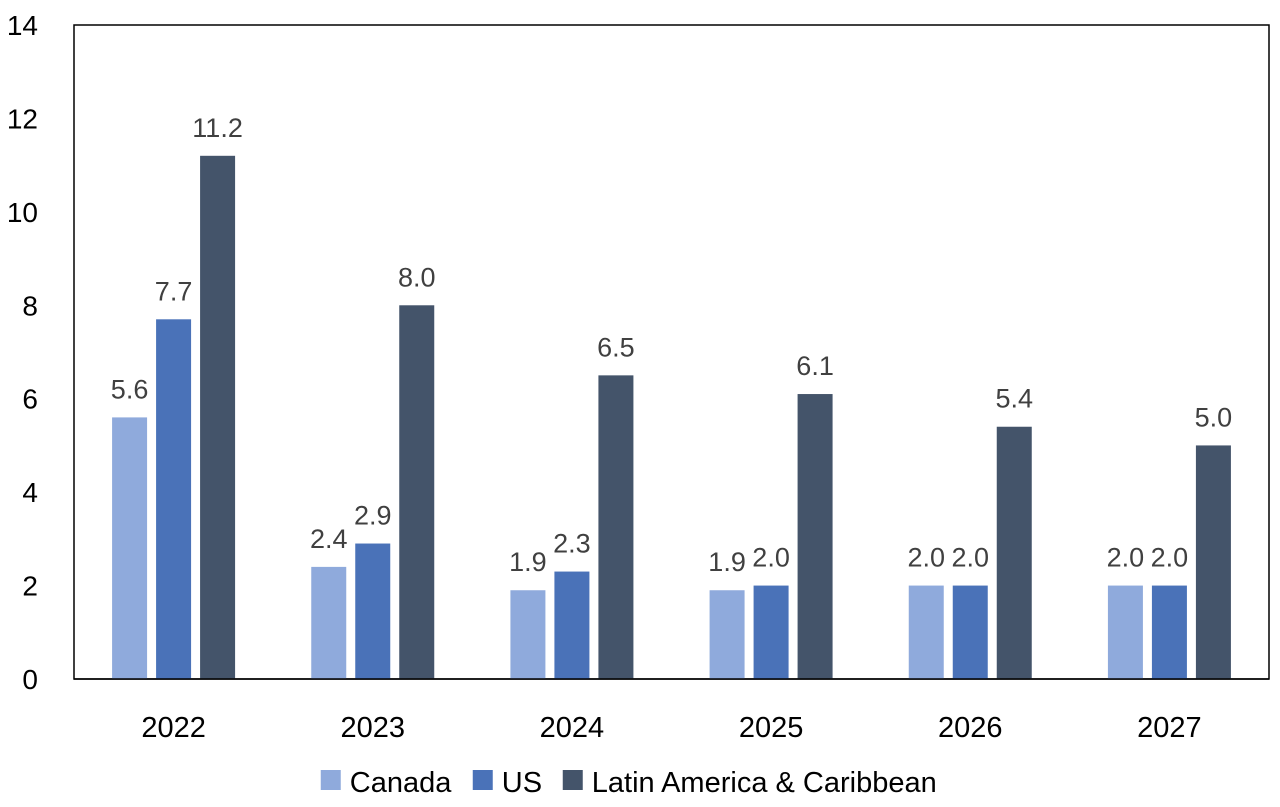 The image size is (1280, 807). Describe the element at coordinates (130, 548) in the screenshot. I see `bar-canada-2022` at that location.